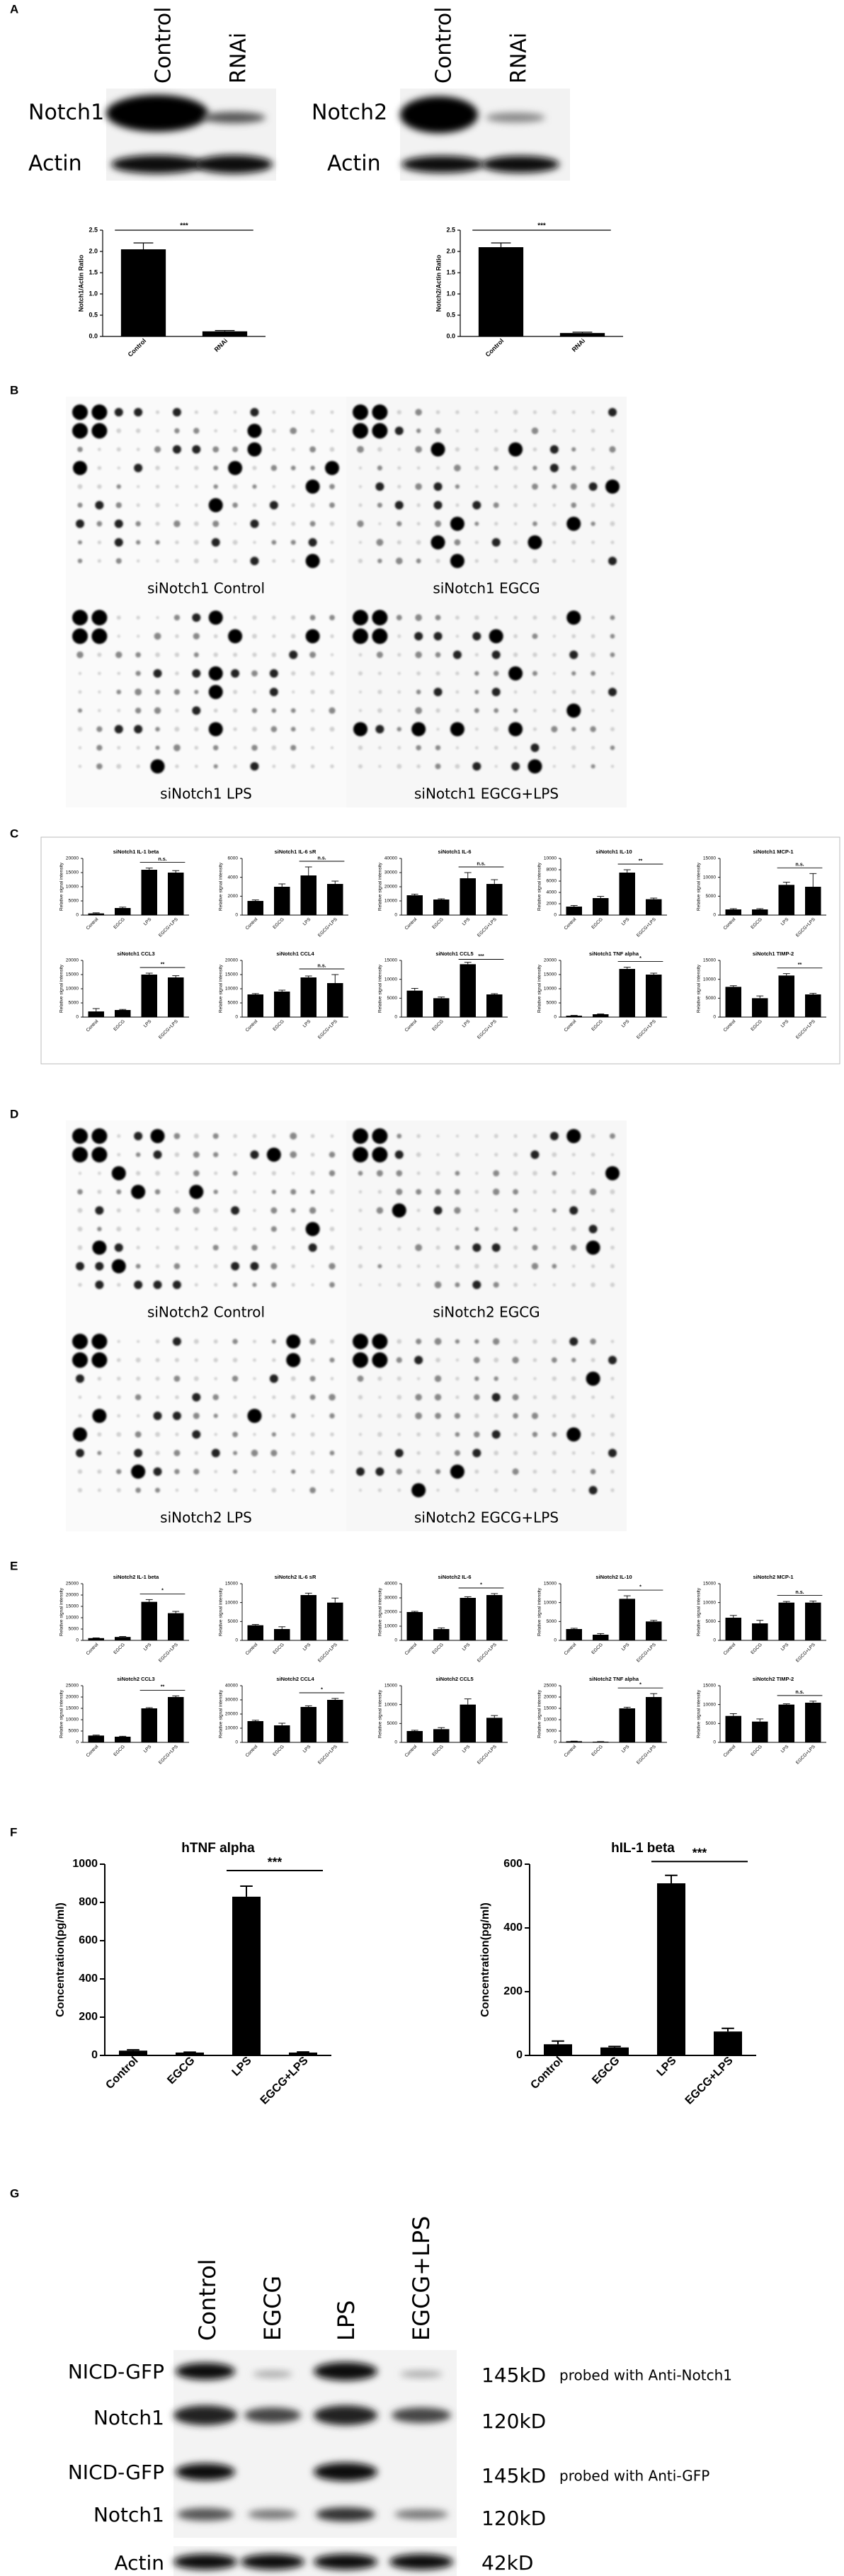 This screenshot has width=844, height=2576. Describe the element at coordinates (422, 2415) in the screenshot. I see `band` at that location.